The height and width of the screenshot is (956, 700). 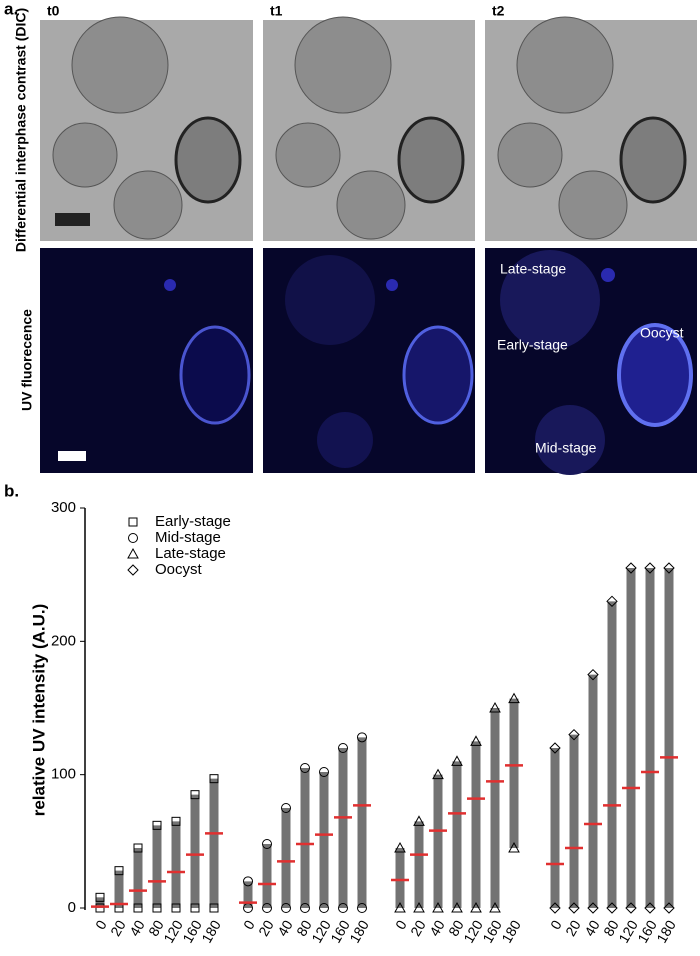 I want to click on annotation: Early-stage, so click(x=532, y=345).